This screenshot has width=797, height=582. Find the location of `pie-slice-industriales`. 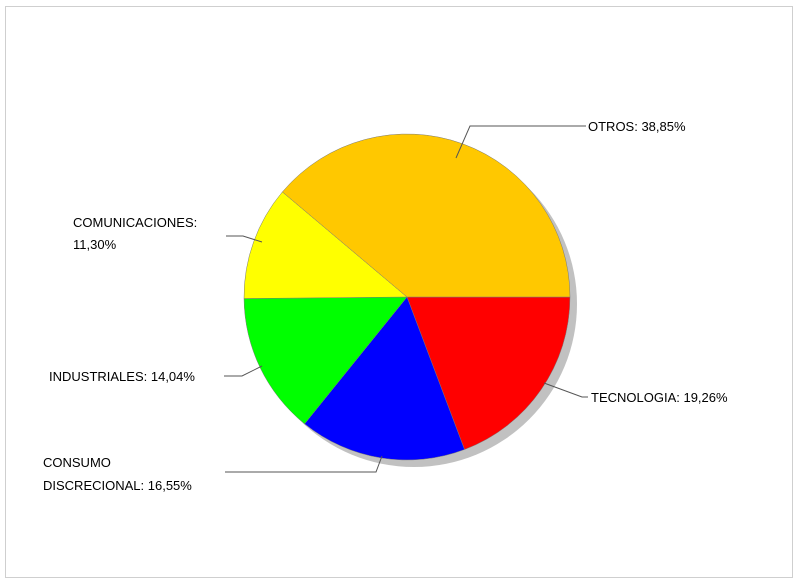

pie-slice-industriales is located at coordinates (325, 360).